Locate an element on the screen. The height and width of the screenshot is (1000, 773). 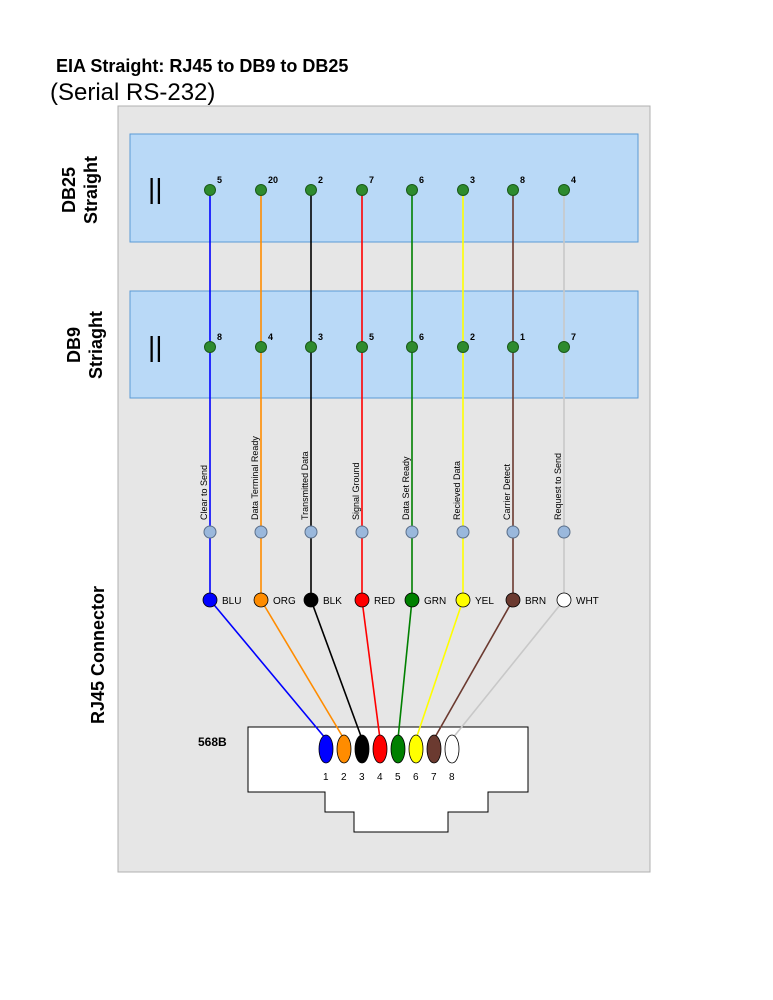
wire-4-diagonal is located at coordinates (371, 669).